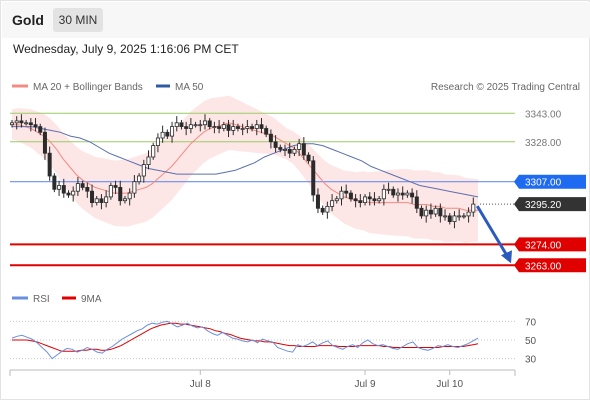 The width and height of the screenshot is (590, 400). Describe the element at coordinates (543, 143) in the screenshot. I see `level-label-3328.00: 3328.00` at that location.